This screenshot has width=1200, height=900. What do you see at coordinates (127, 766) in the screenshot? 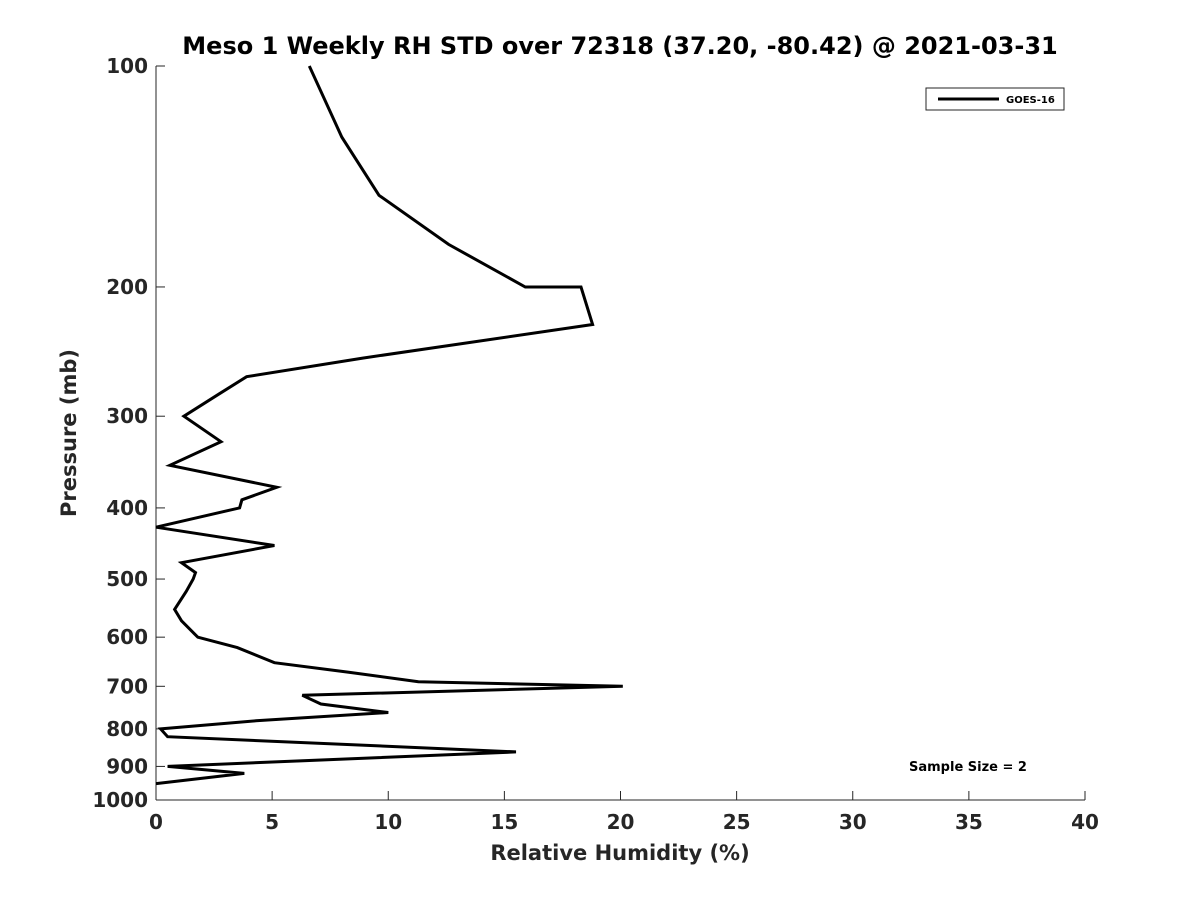
I see `y-tick-label: 900` at bounding box center [127, 766].